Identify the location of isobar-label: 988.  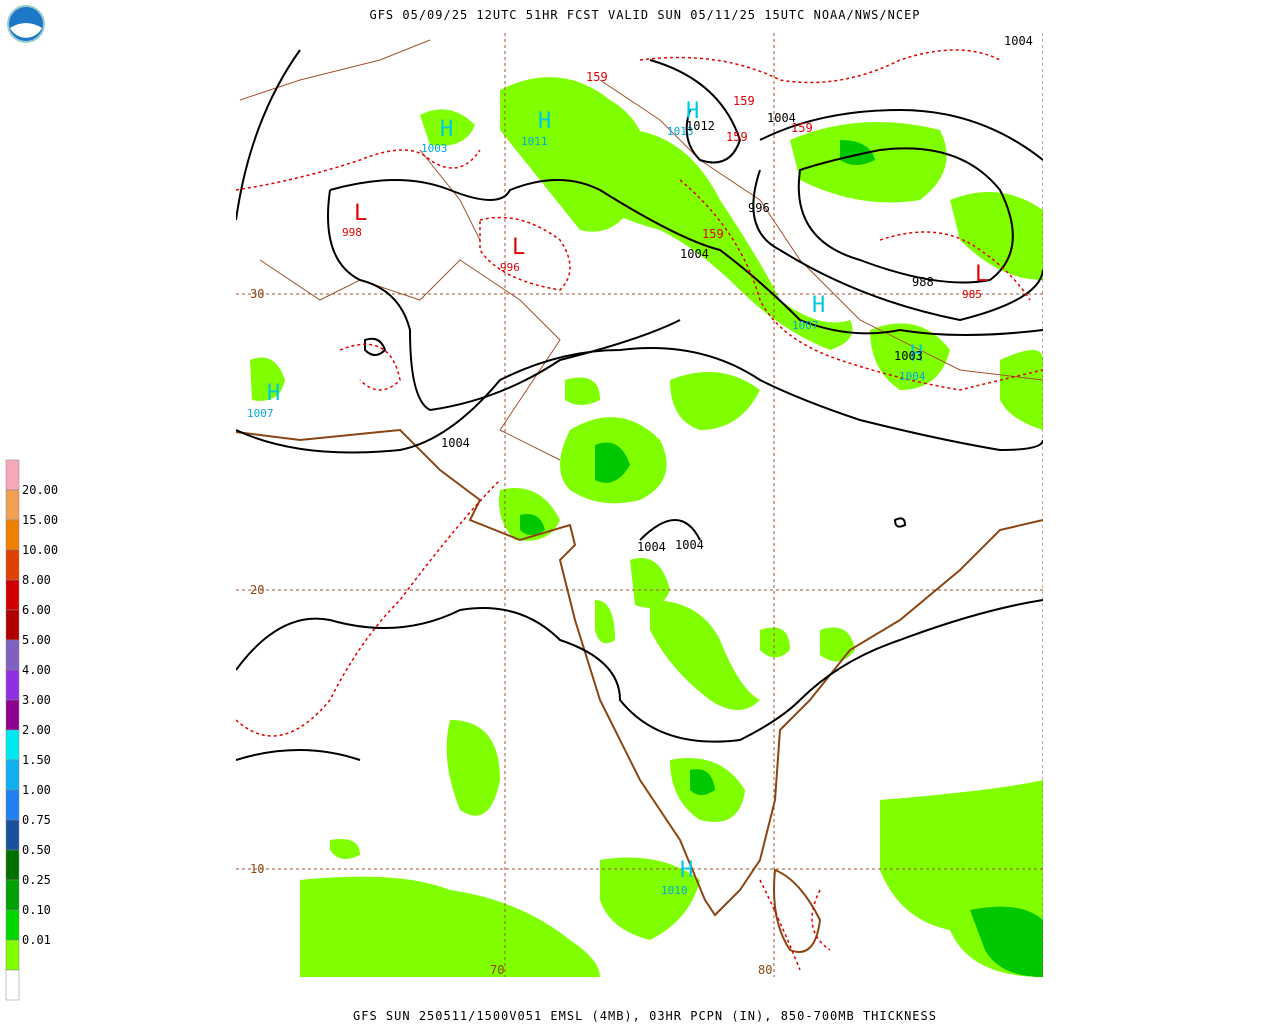
(923, 282).